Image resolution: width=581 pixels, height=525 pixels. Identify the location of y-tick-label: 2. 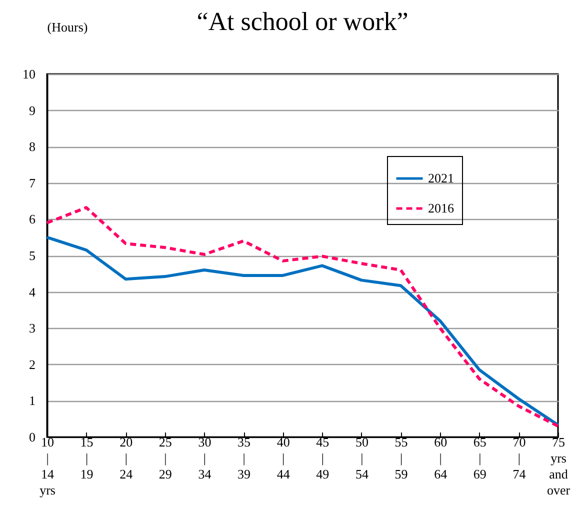
(32, 364).